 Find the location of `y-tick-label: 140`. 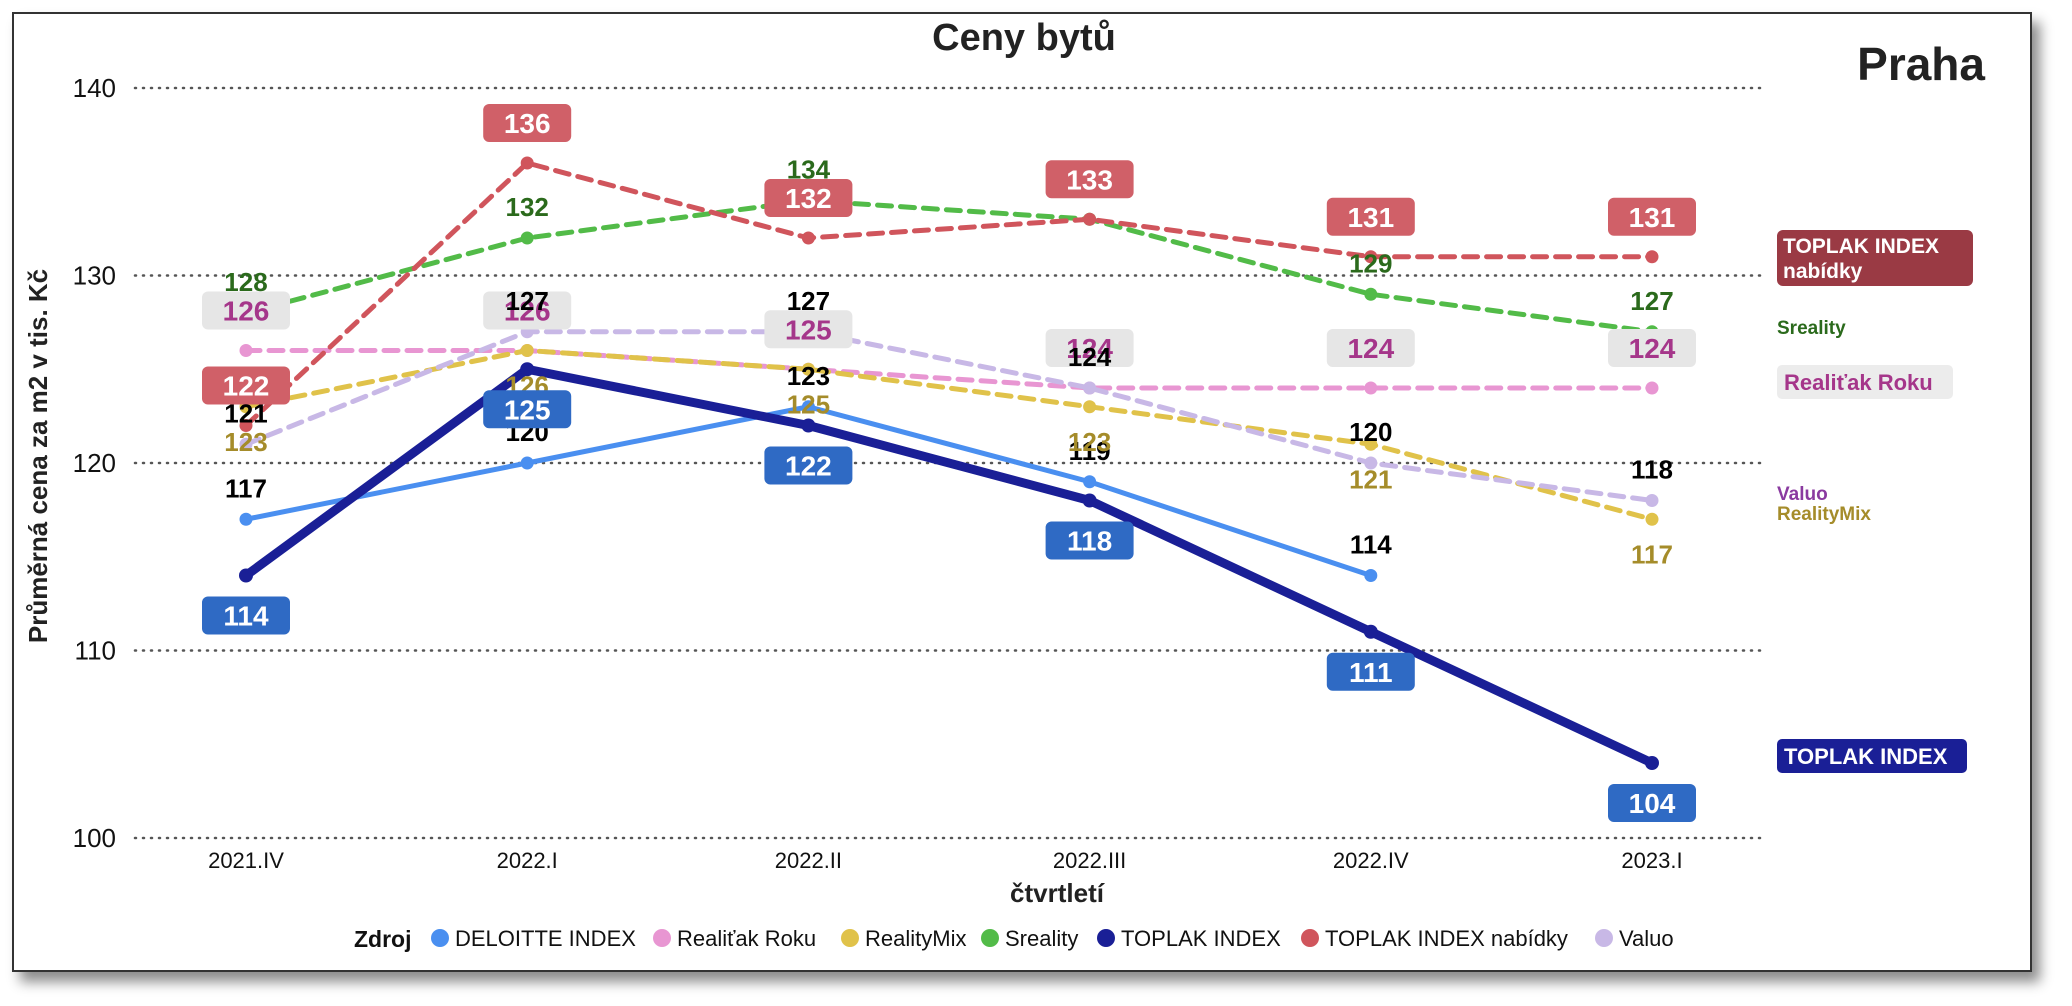

y-tick-label: 140 is located at coordinates (94, 88).